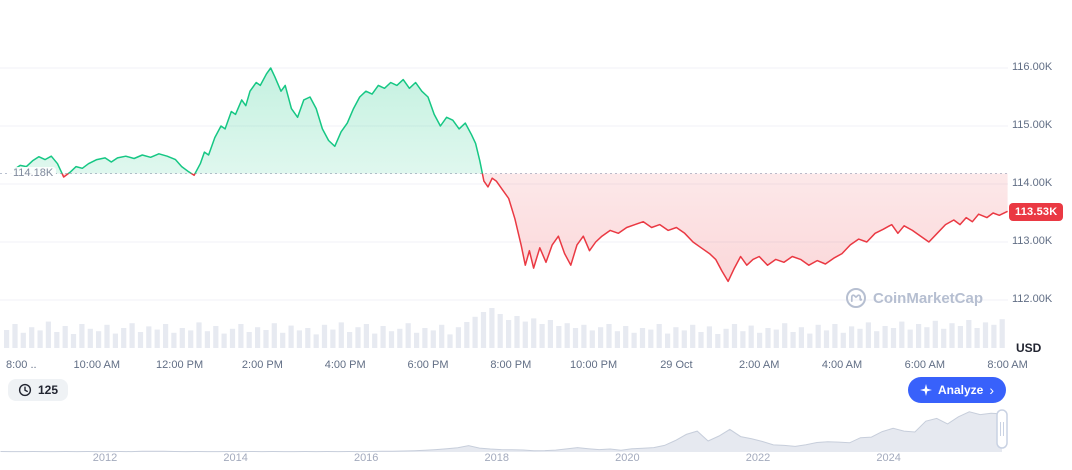  What do you see at coordinates (33, 173) in the screenshot?
I see `baseline-price-label: 114.18K` at bounding box center [33, 173].